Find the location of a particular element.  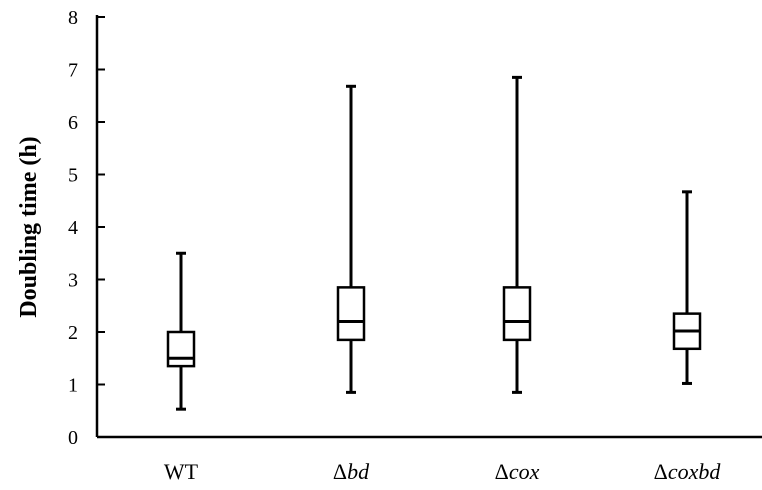

category-name: WT is located at coordinates (181, 471).